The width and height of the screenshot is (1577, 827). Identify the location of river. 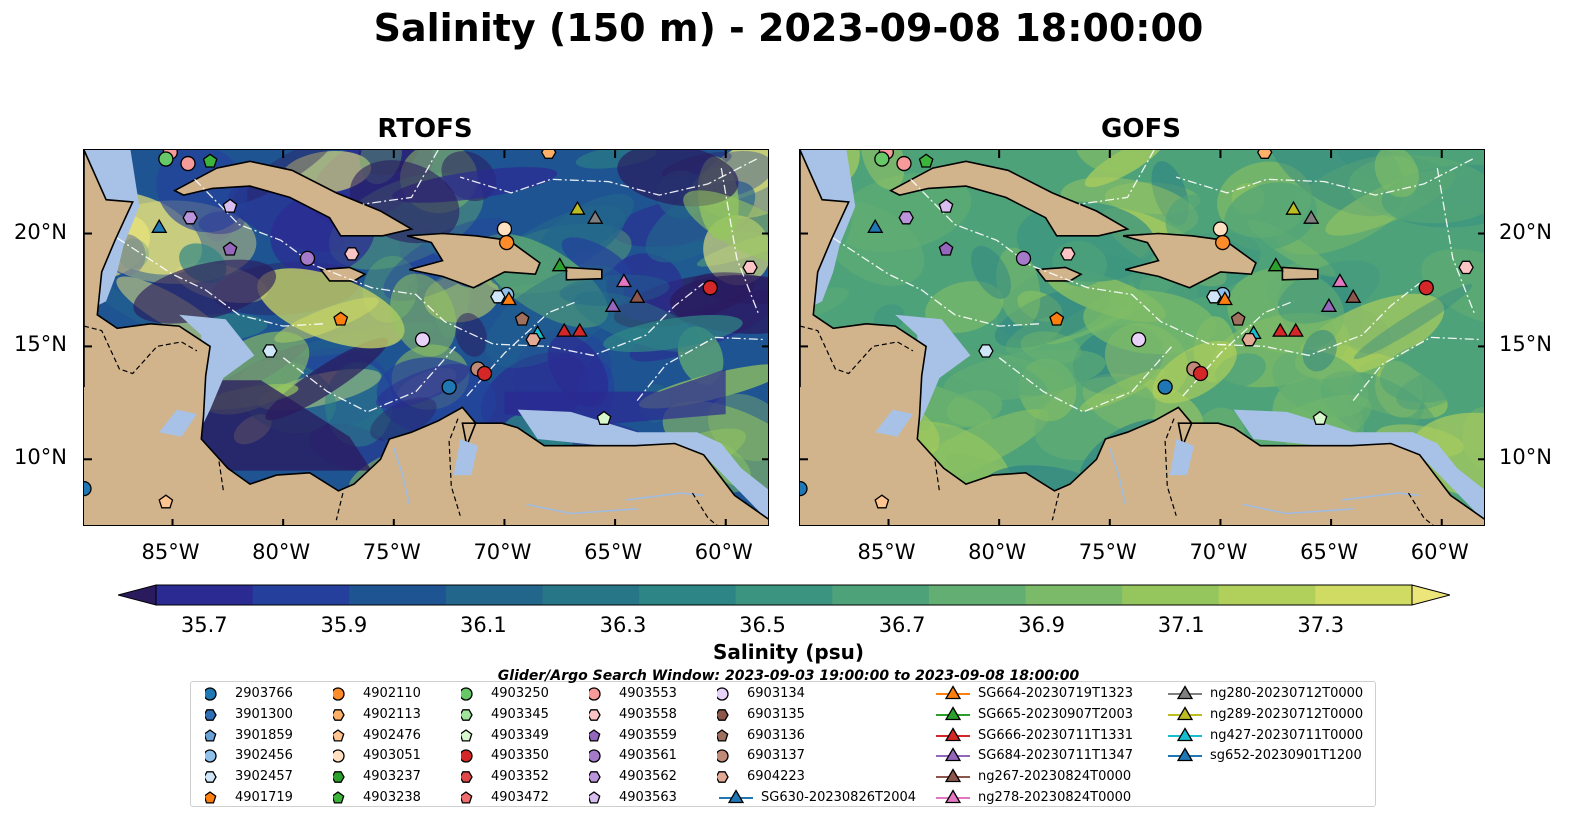
(1381, 496).